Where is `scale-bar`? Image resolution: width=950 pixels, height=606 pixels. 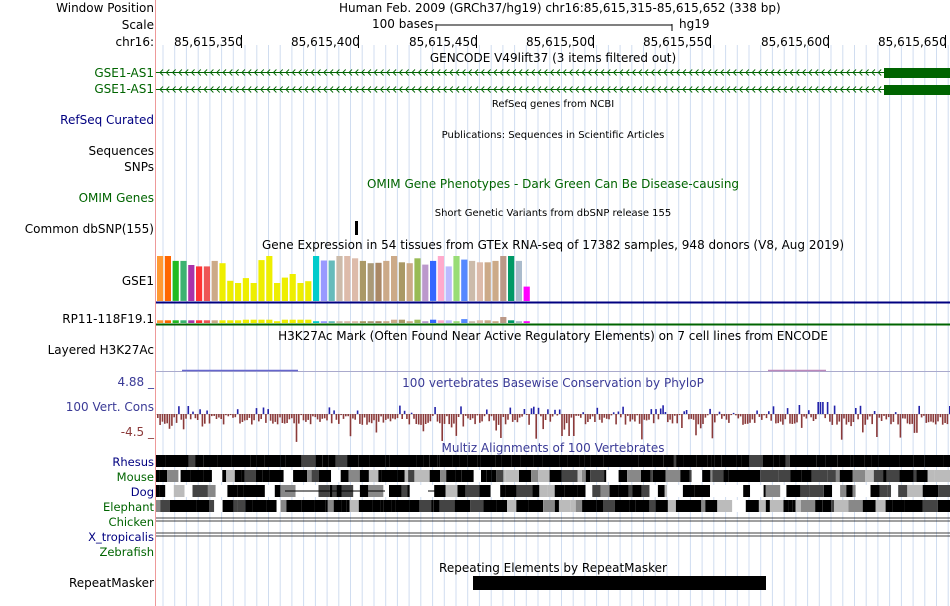 scale-bar is located at coordinates (554, 27).